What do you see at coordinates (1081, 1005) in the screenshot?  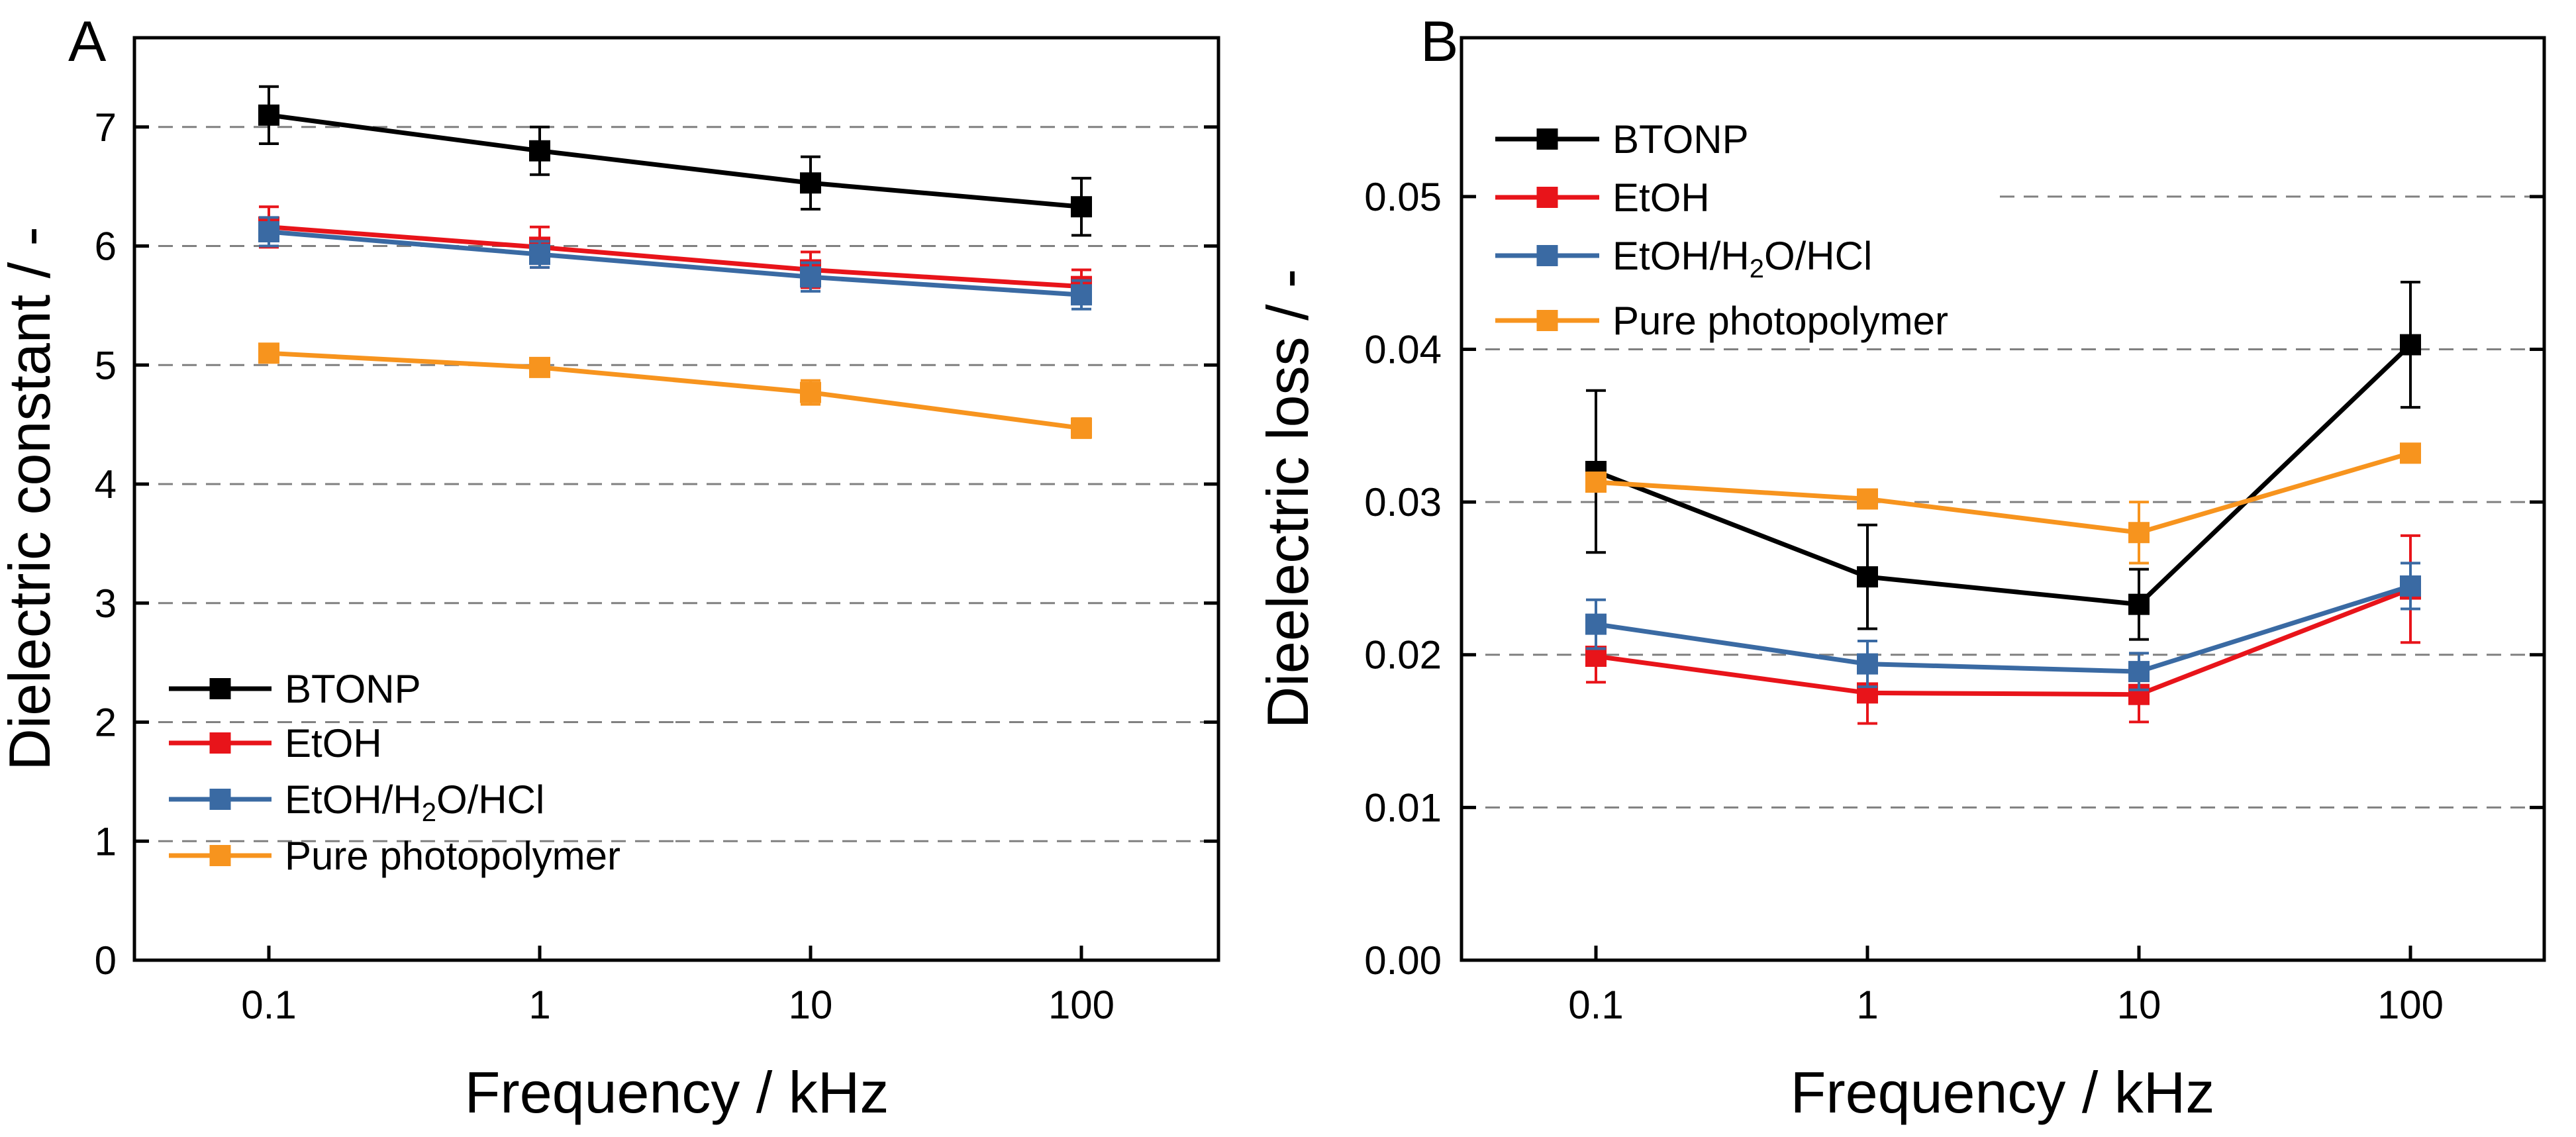 I see `panel-a-x-tick-label: 100` at bounding box center [1081, 1005].